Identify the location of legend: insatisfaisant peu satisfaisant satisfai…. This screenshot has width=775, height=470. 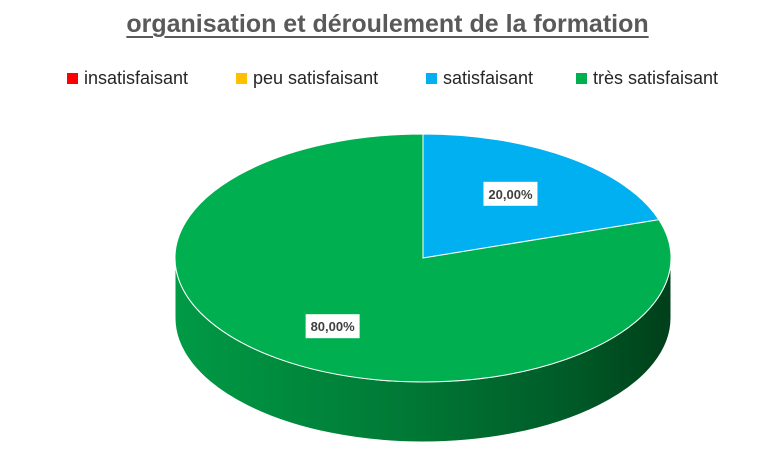
(387, 80).